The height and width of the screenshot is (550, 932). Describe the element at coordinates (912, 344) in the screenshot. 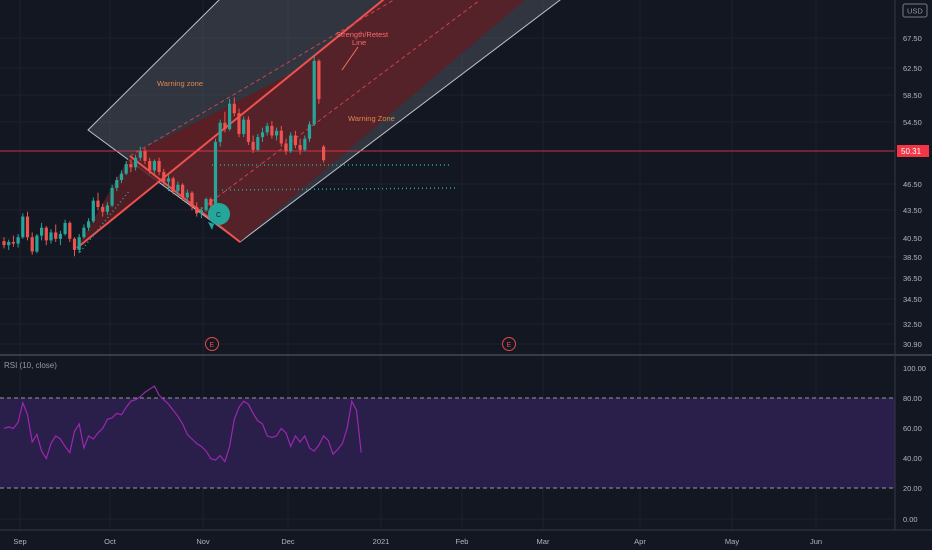

I see `price-tick: 30.90` at that location.